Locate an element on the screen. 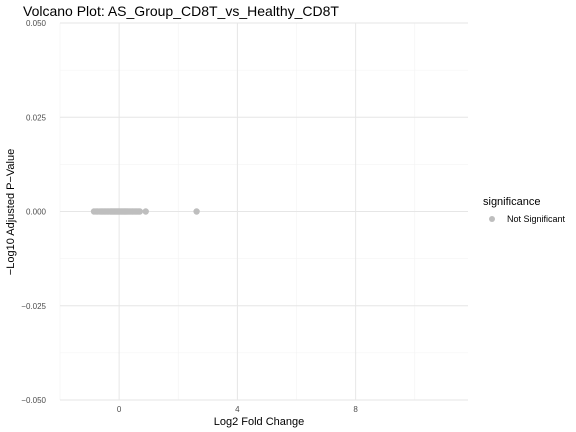  y-tick-labels: −0.050 −0.025 0.000 0.025 0.050 is located at coordinates (33, 212).